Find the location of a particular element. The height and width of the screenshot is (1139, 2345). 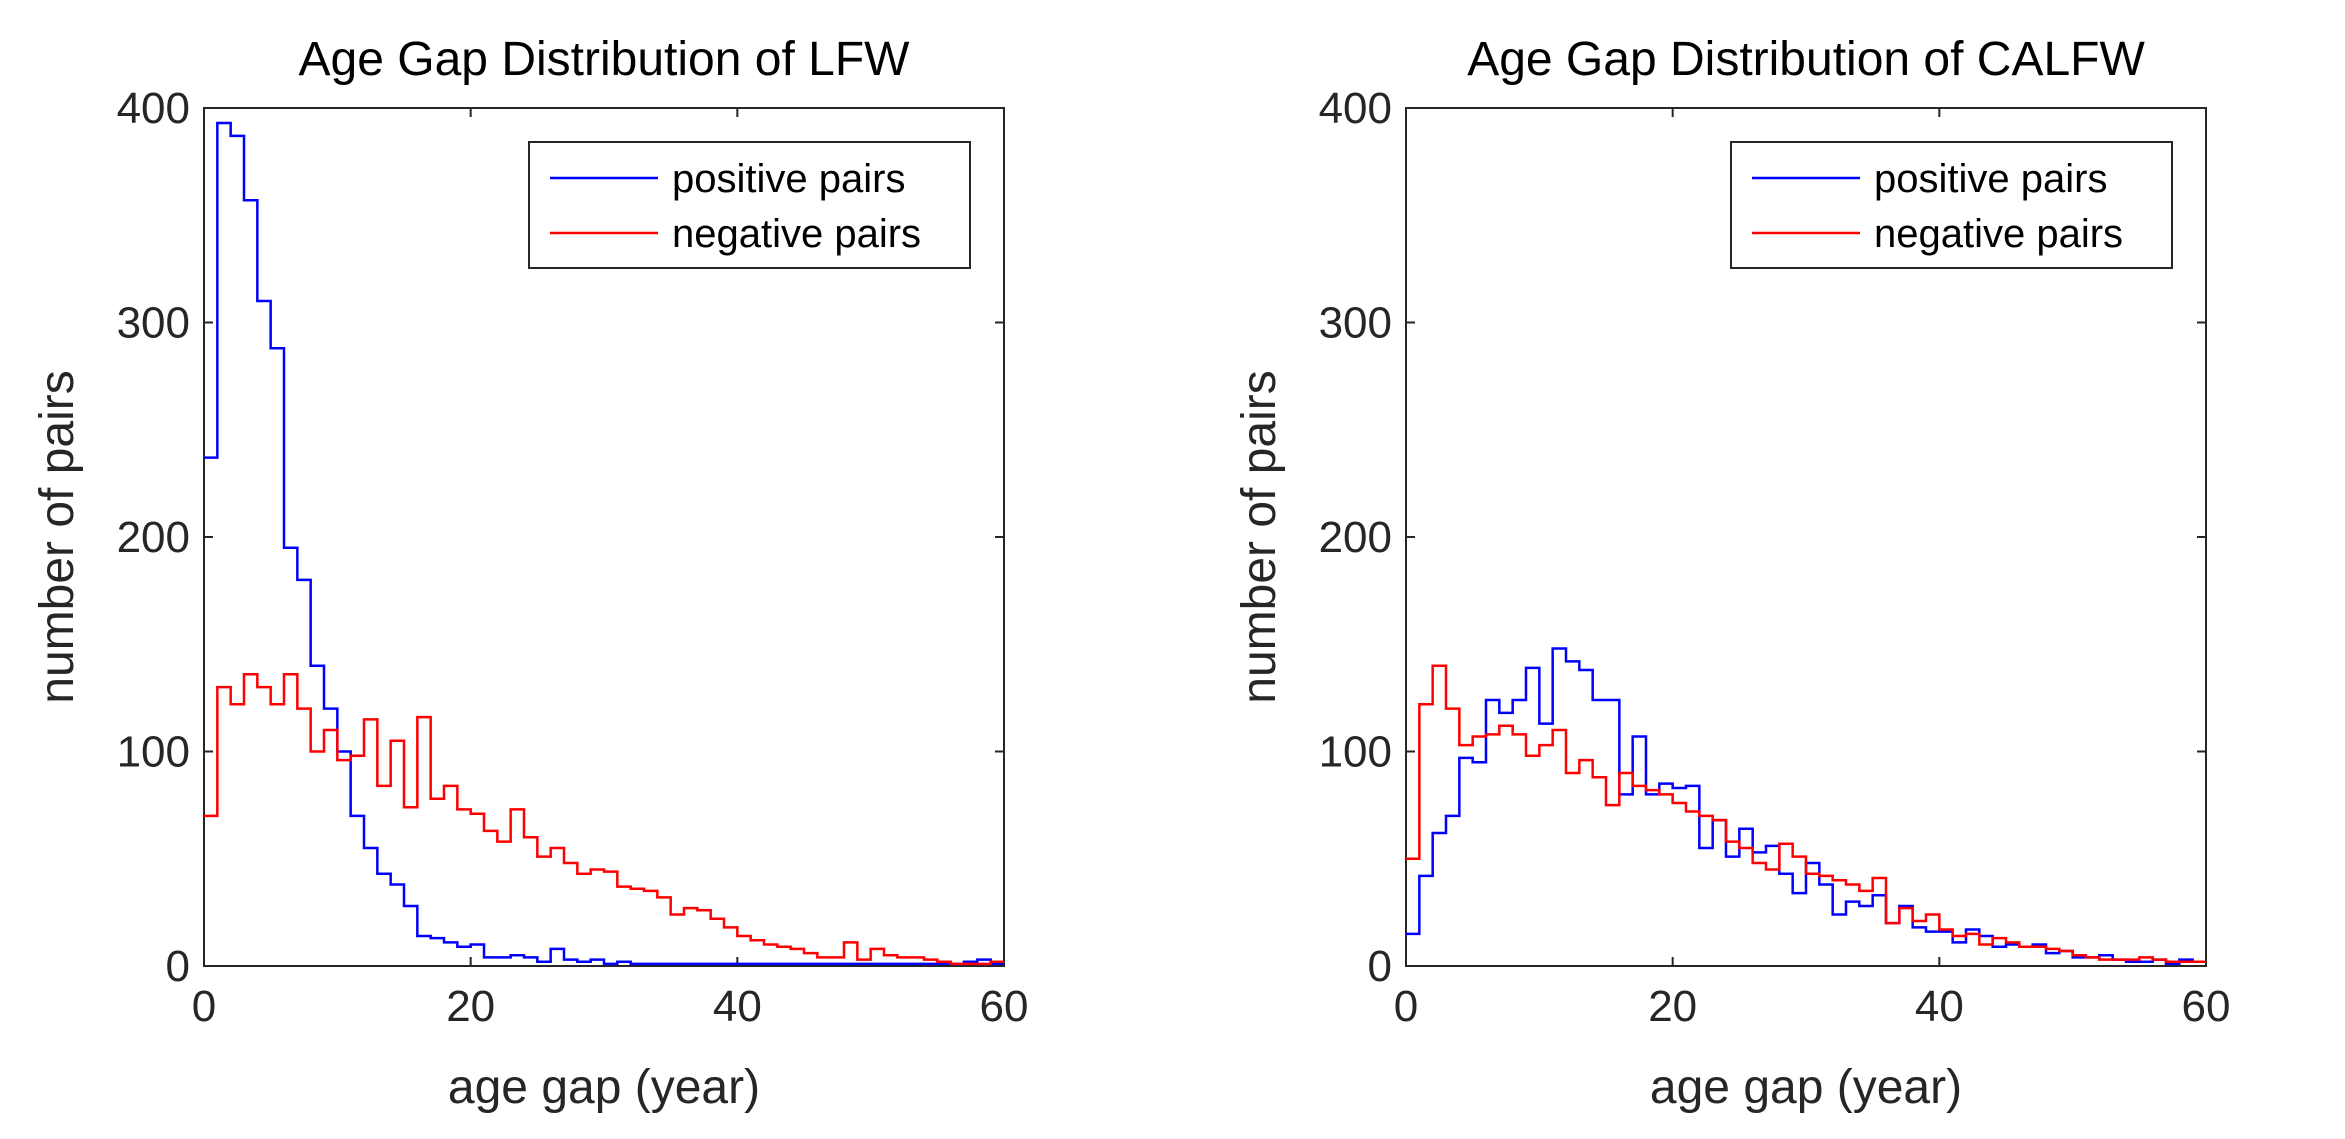

calfw-y-tick-label: 100 is located at coordinates (1355, 752).